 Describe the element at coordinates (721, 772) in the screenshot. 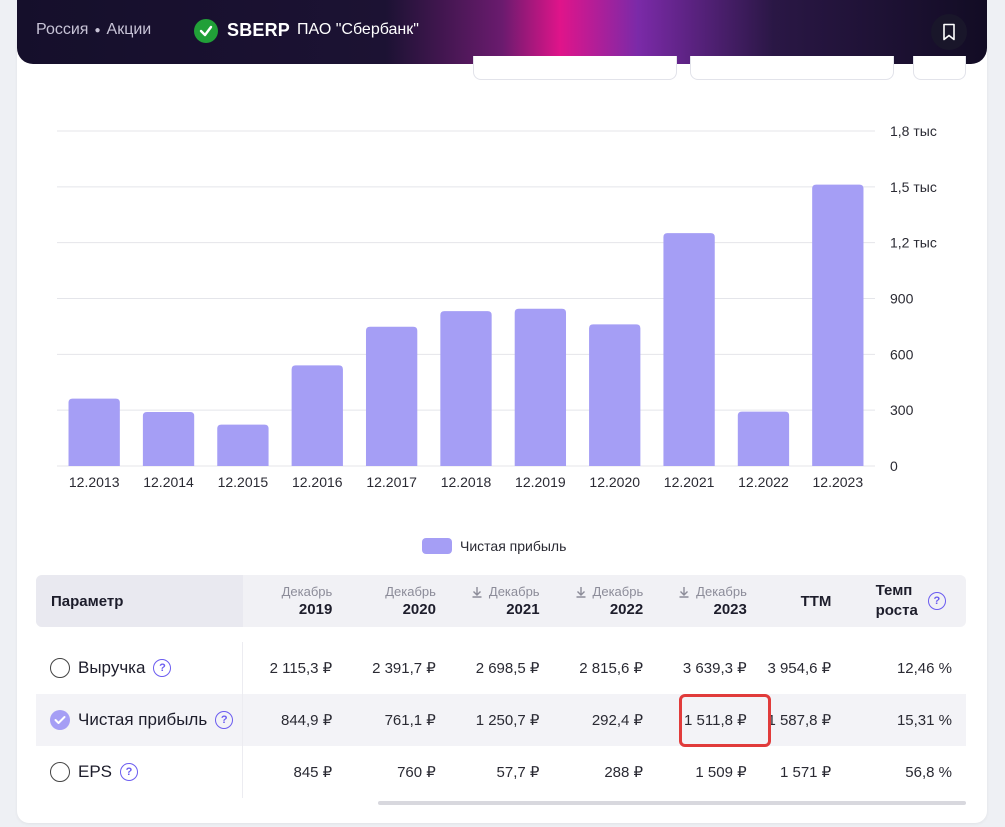

I see `table-cell: 1 509 ₽` at that location.